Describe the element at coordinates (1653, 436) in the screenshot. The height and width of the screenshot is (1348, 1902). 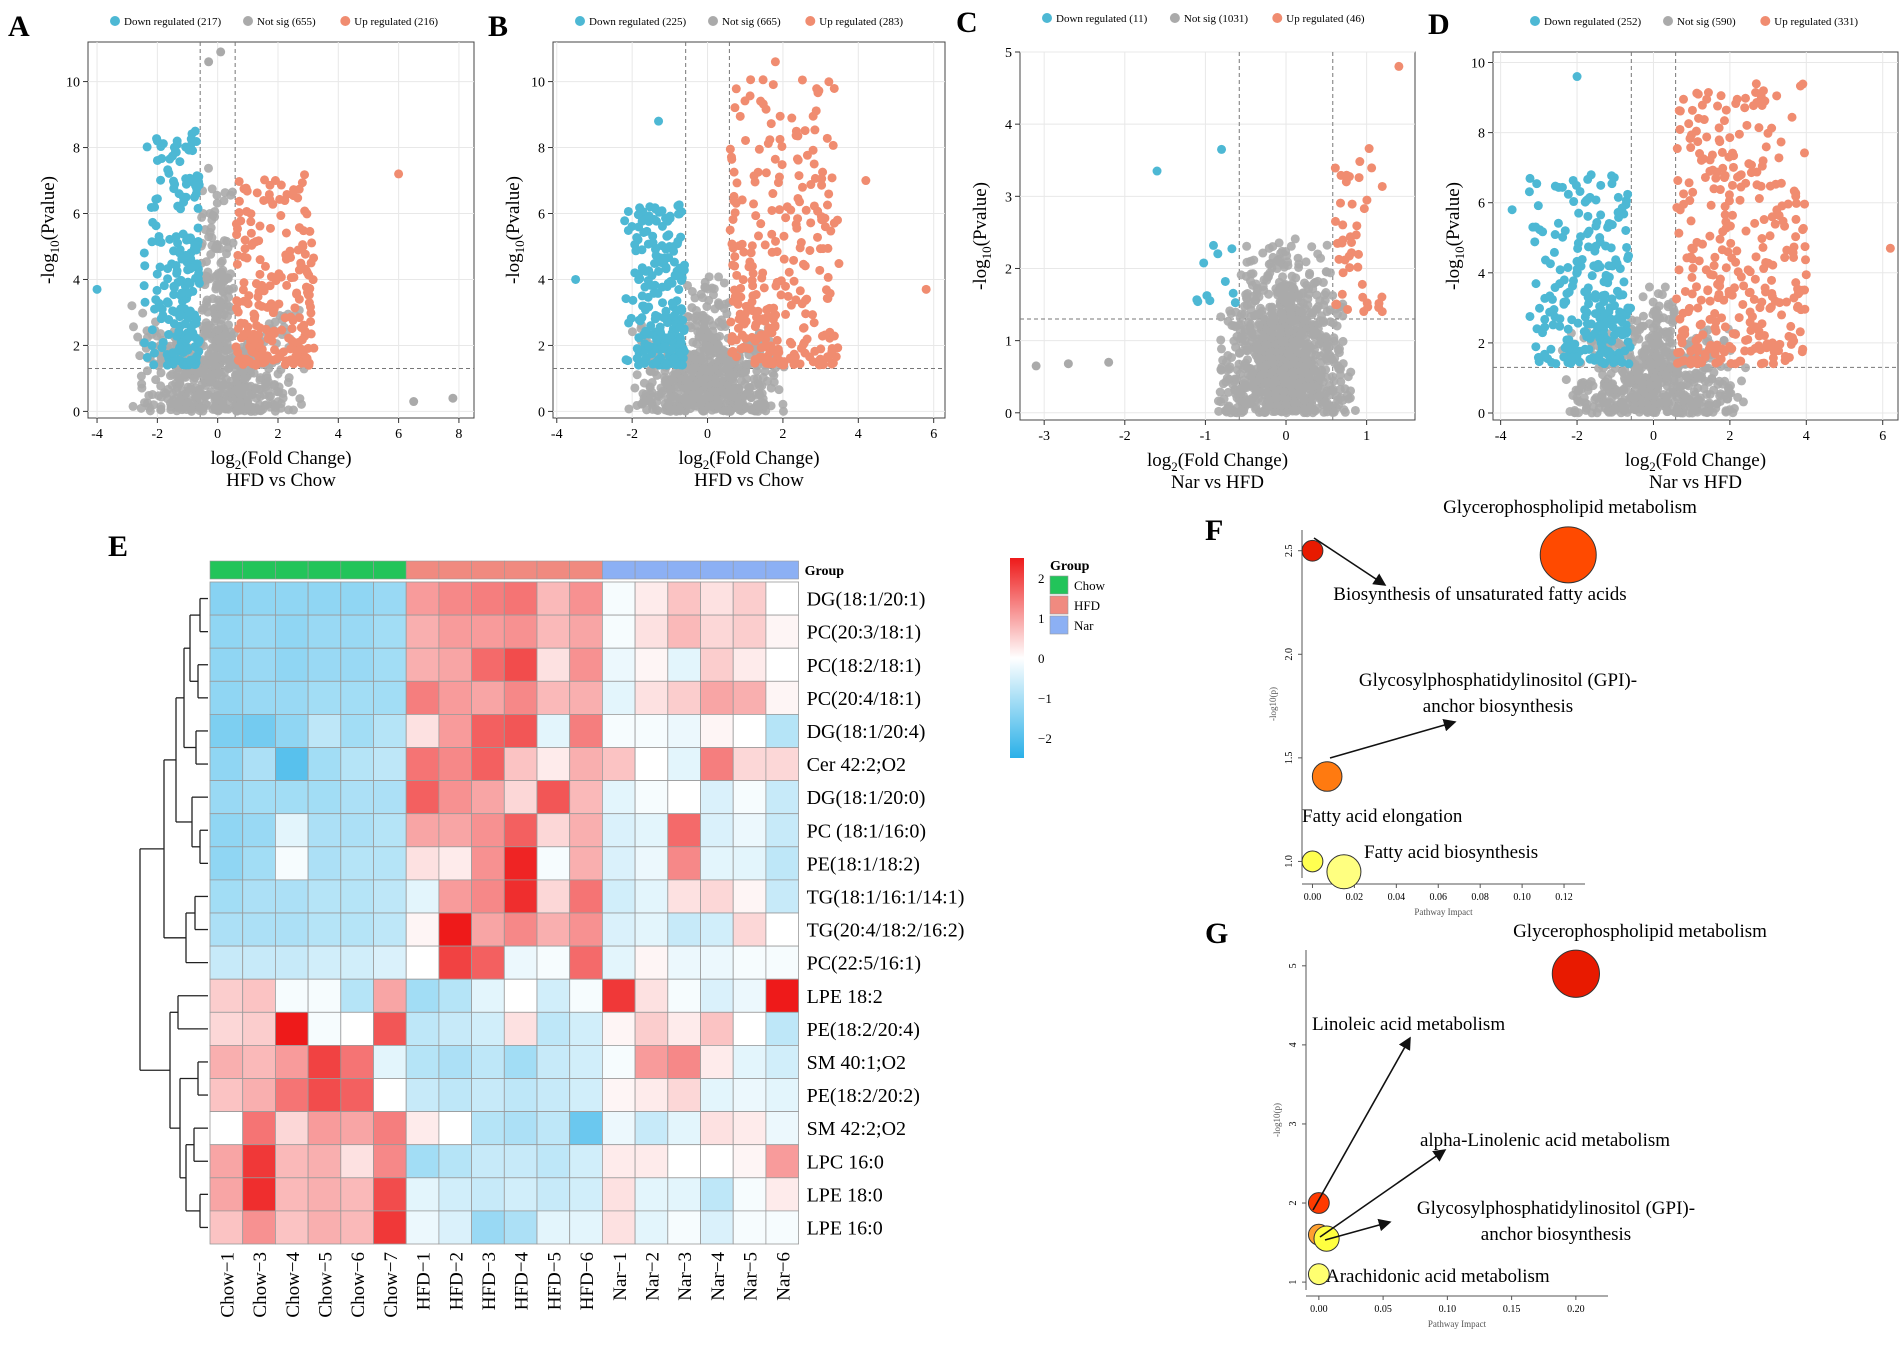
I see `x-tick-label: 0` at that location.